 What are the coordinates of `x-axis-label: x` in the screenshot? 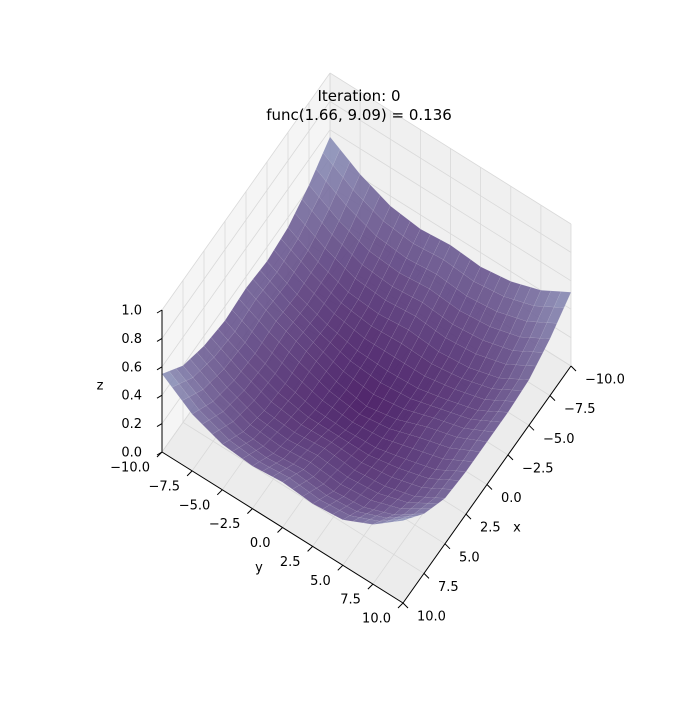 It's located at (517, 528).